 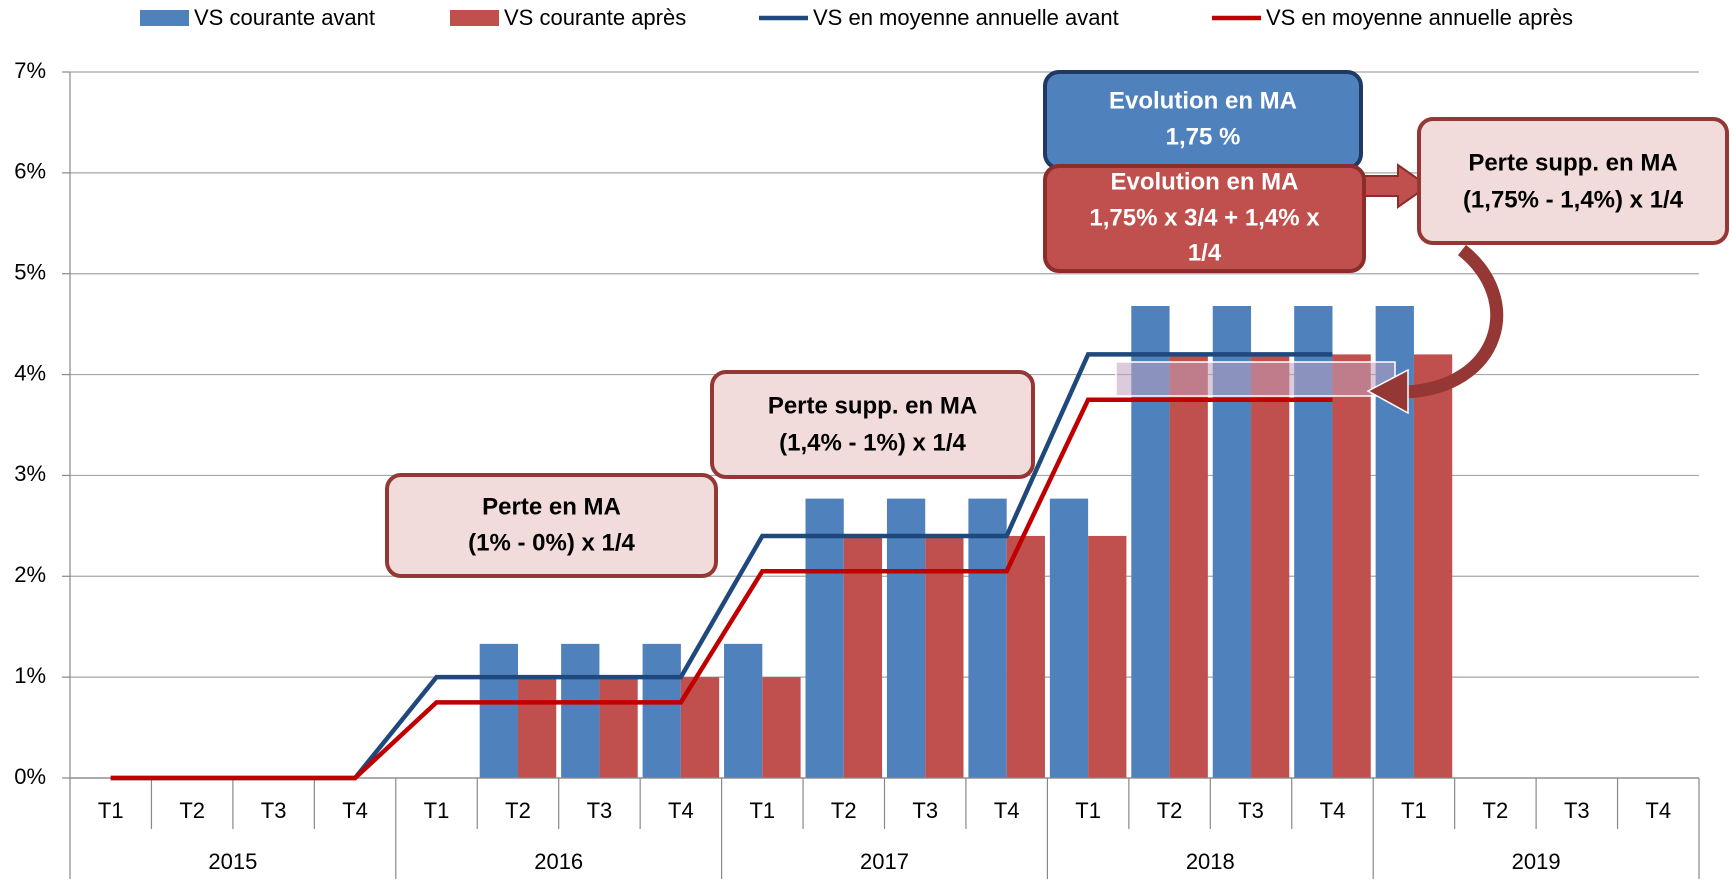 What do you see at coordinates (551, 542) in the screenshot?
I see `annotation-text: (1% - 0%) x 1/4` at bounding box center [551, 542].